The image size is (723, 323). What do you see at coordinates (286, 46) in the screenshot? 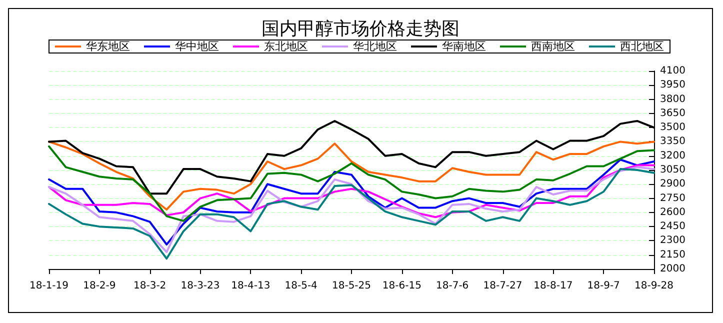
I see `legend-label: 东北地区` at bounding box center [286, 46].